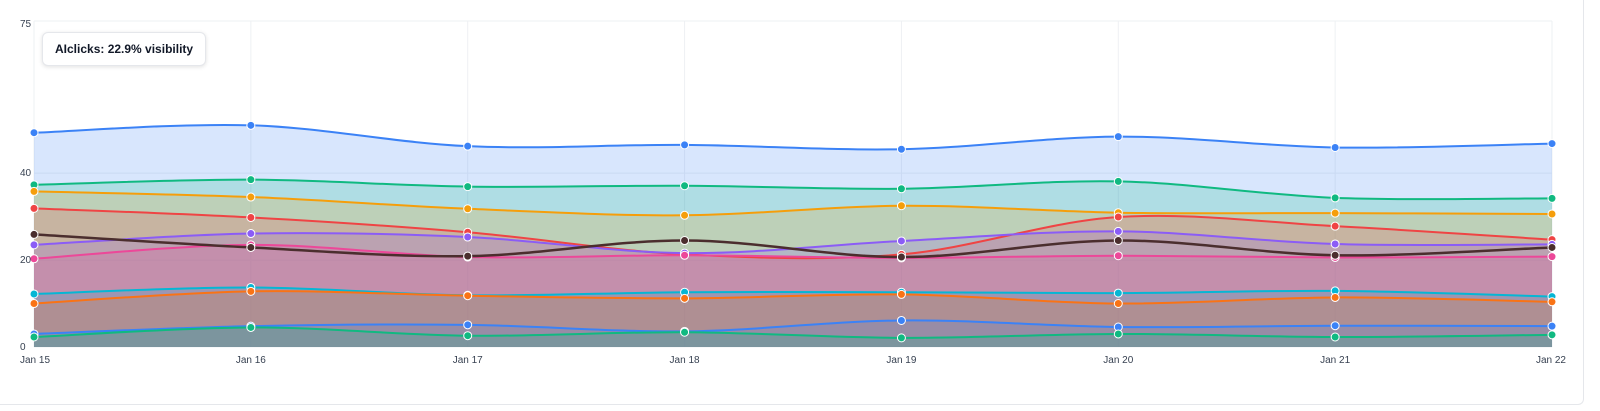  Describe the element at coordinates (468, 360) in the screenshot. I see `x-tick-label: Jan 17` at that location.